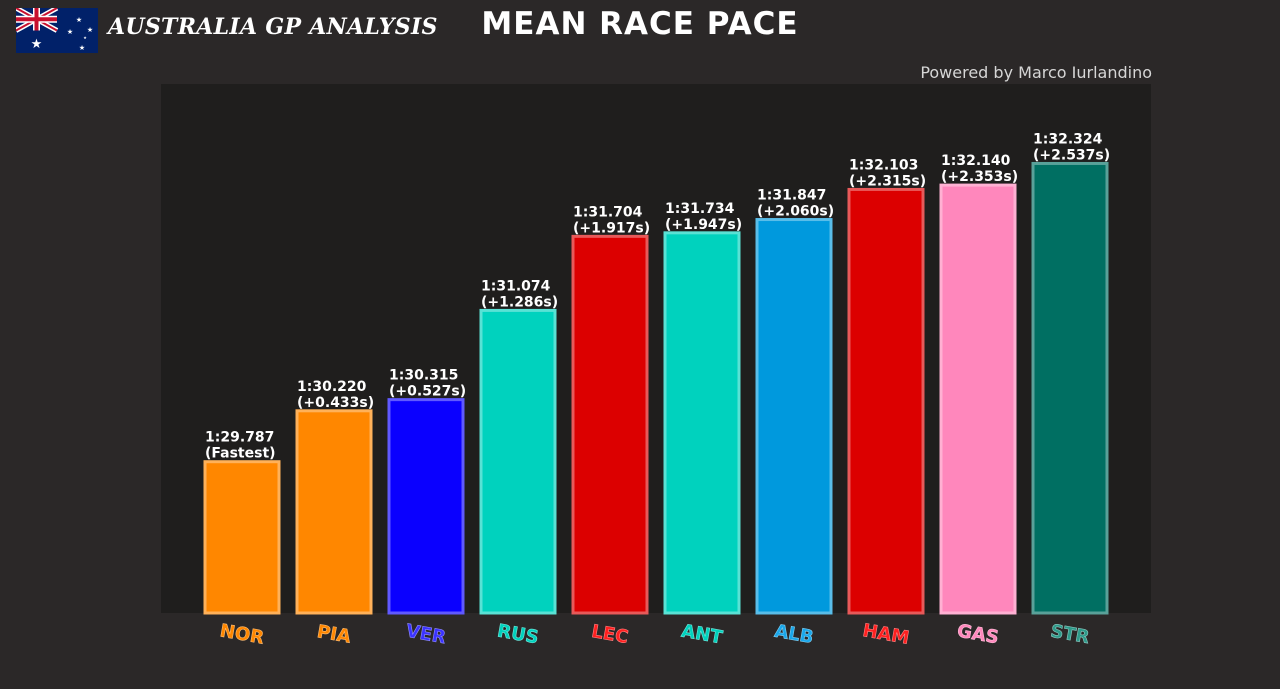 Image resolution: width=1280 pixels, height=689 pixels. Describe the element at coordinates (239, 438) in the screenshot. I see `time-label-nor: 1:29.787` at that location.